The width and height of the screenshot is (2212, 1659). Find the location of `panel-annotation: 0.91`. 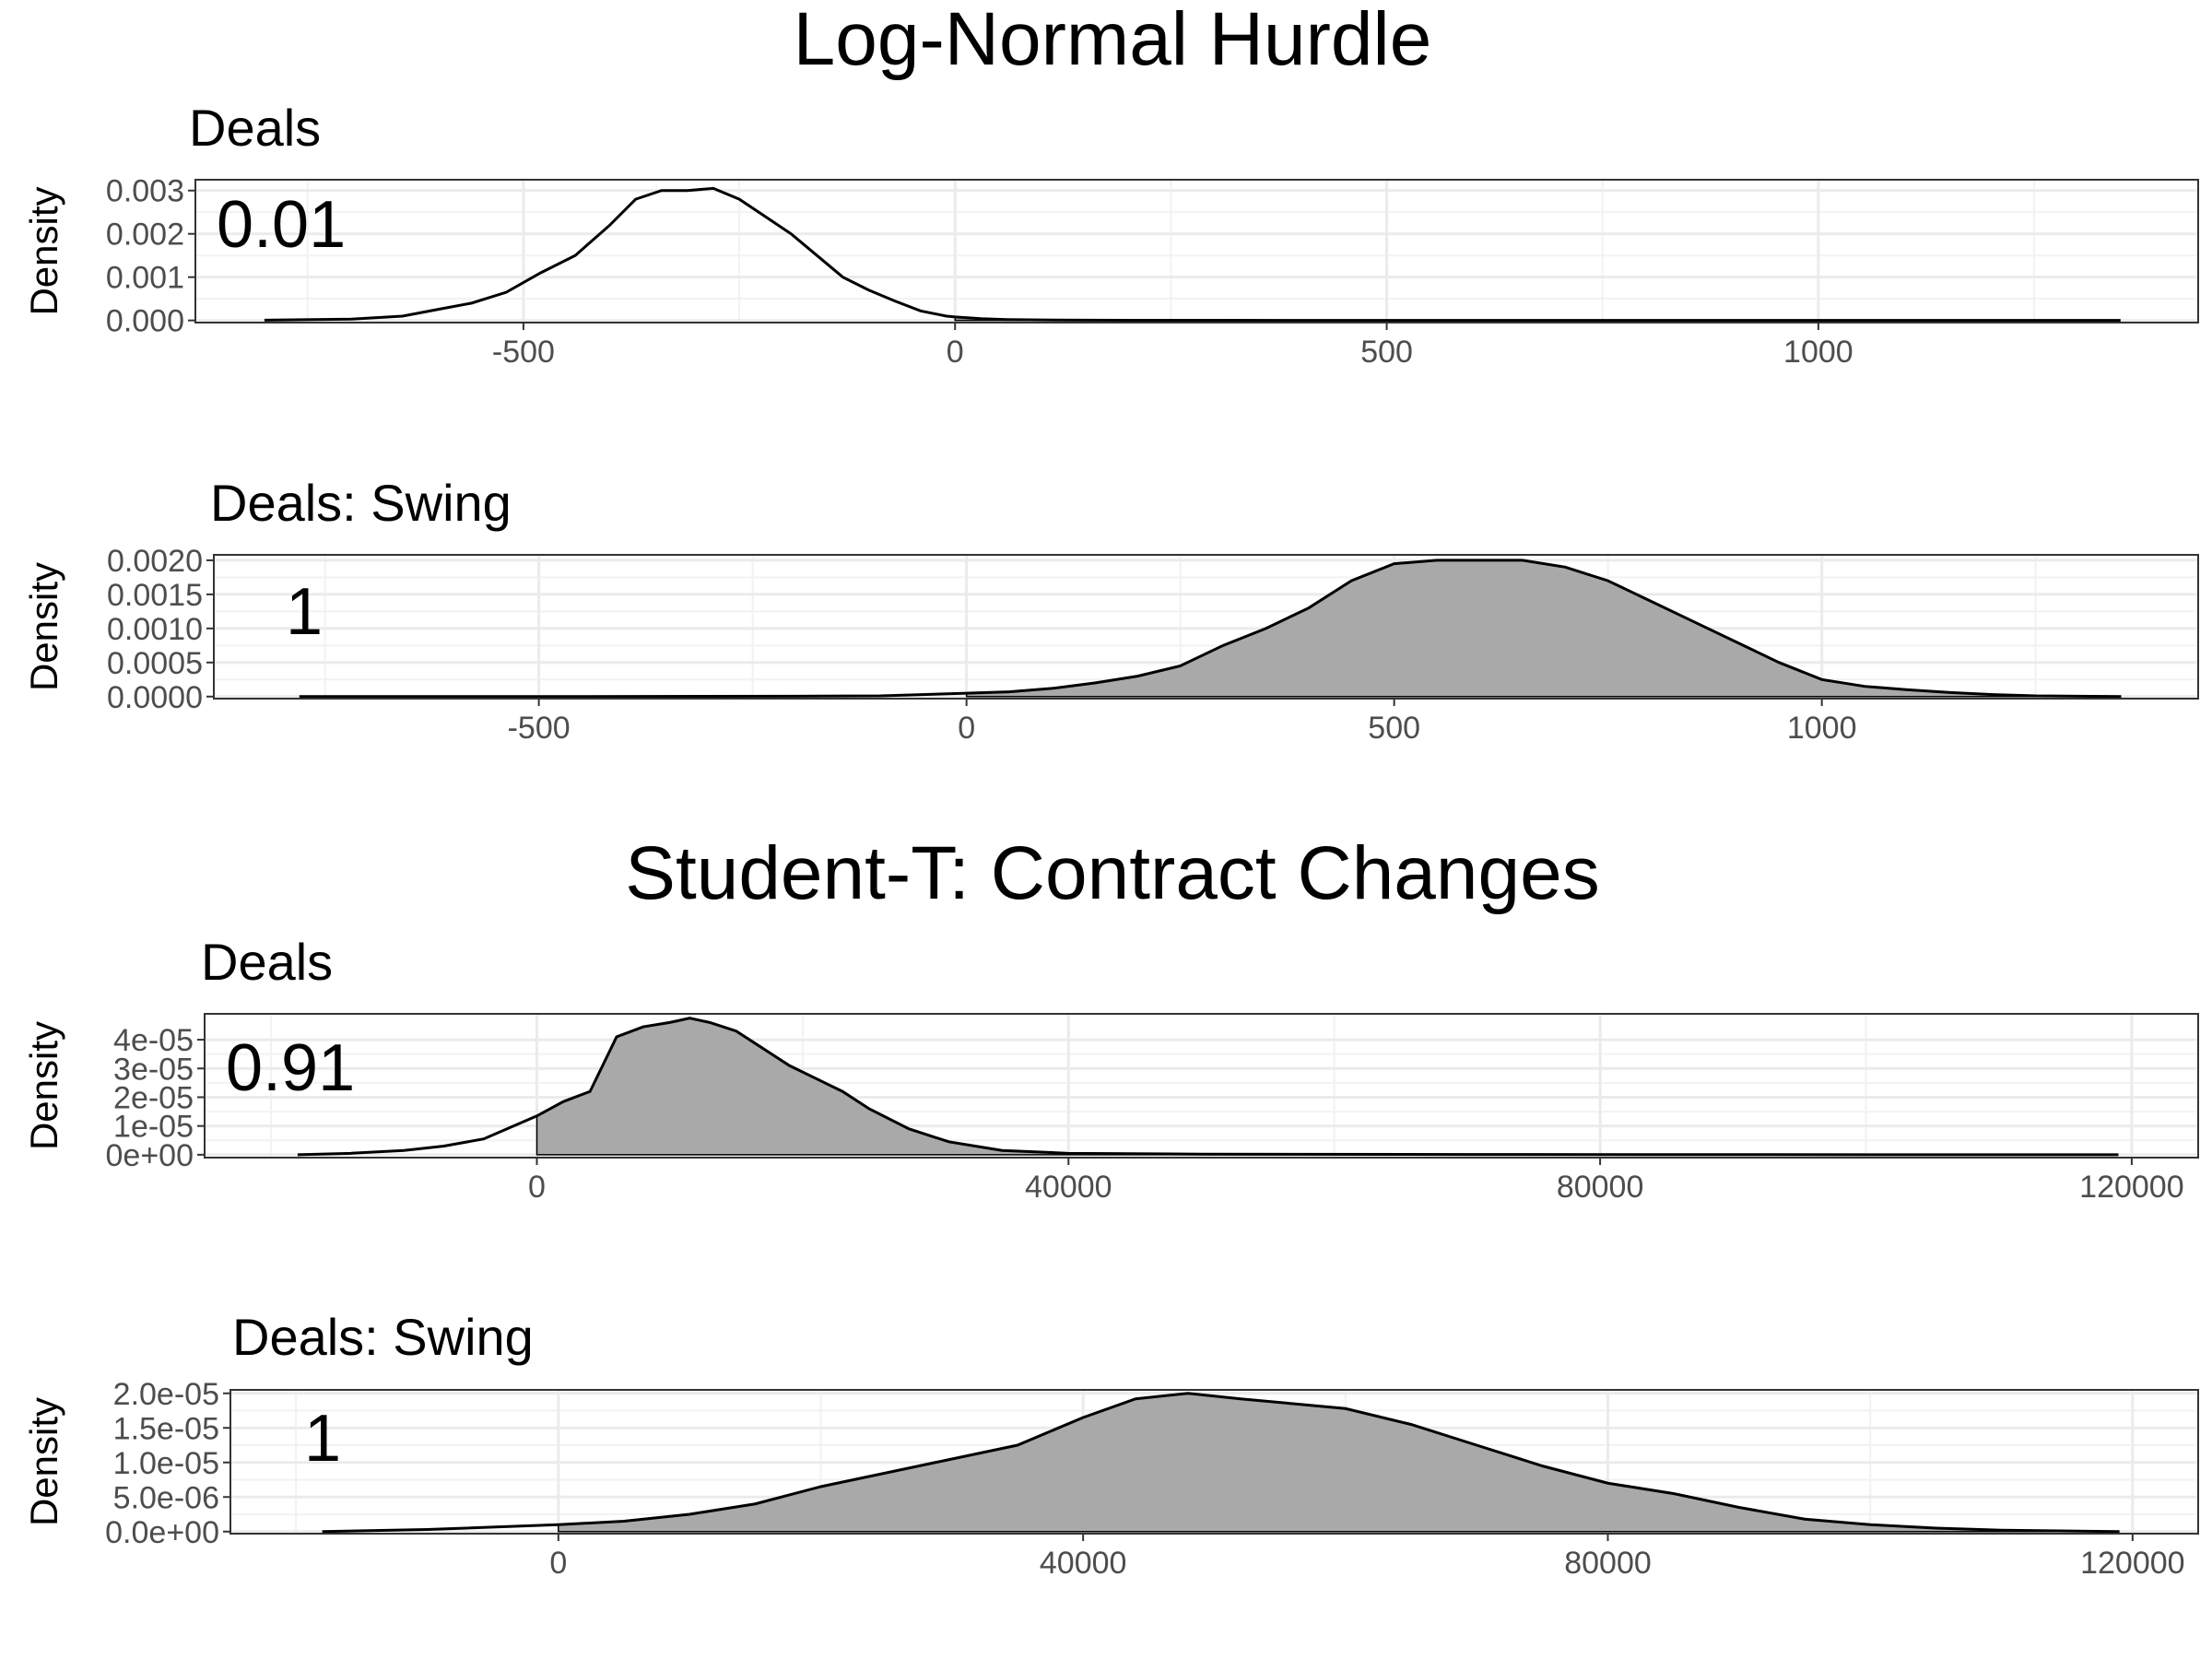

panel-annotation: 0.91 is located at coordinates (290, 1068).